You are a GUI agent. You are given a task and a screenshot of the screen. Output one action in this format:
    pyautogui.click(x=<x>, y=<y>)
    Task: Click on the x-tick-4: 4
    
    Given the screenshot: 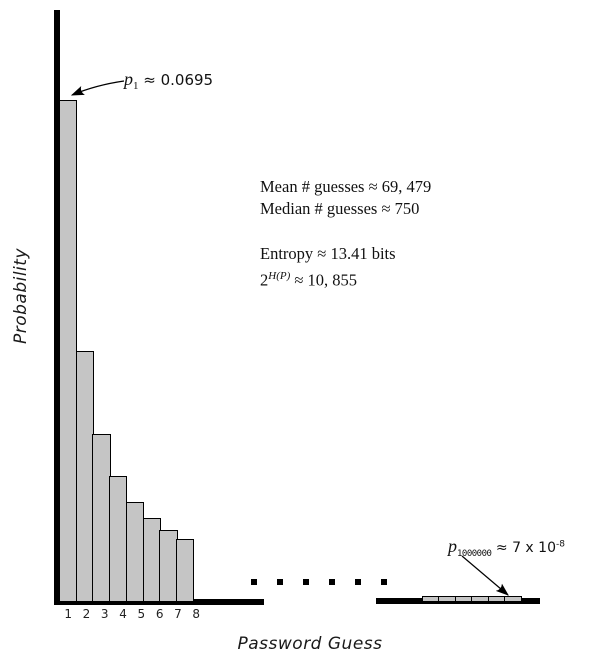 What is the action you would take?
    pyautogui.click(x=123, y=614)
    